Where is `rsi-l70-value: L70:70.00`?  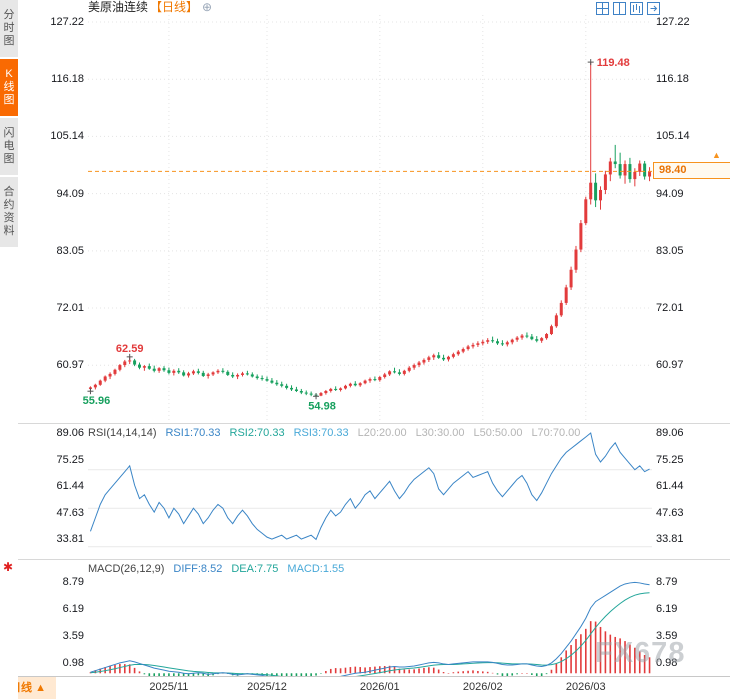
rsi-l70-value: L70:70.00 is located at coordinates (556, 433).